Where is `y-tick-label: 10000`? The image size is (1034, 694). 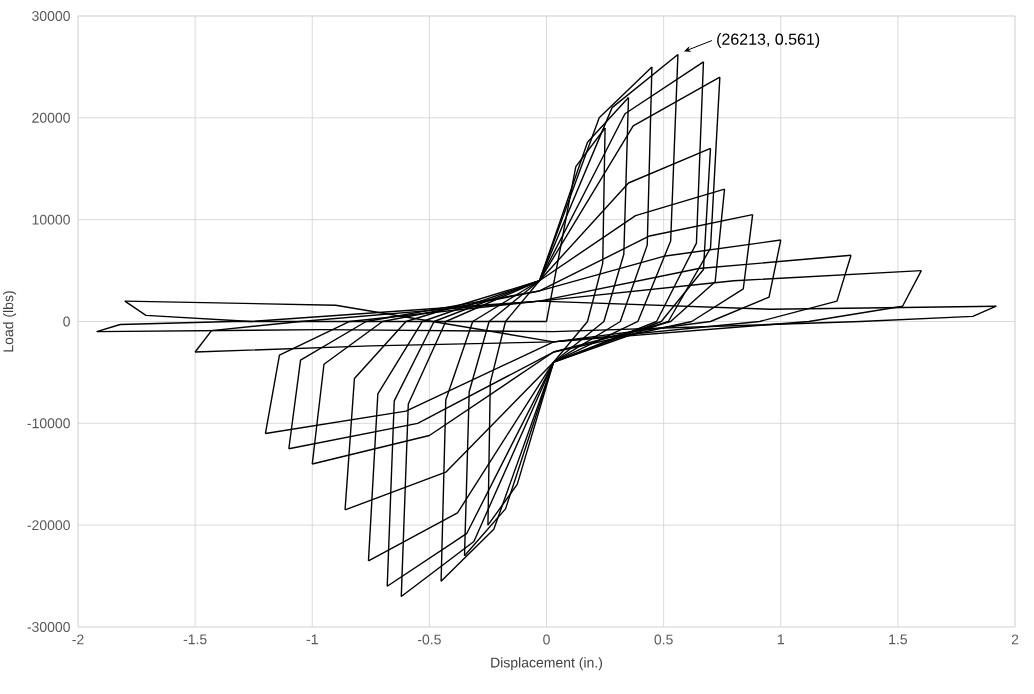
y-tick-label: 10000 is located at coordinates (51, 219).